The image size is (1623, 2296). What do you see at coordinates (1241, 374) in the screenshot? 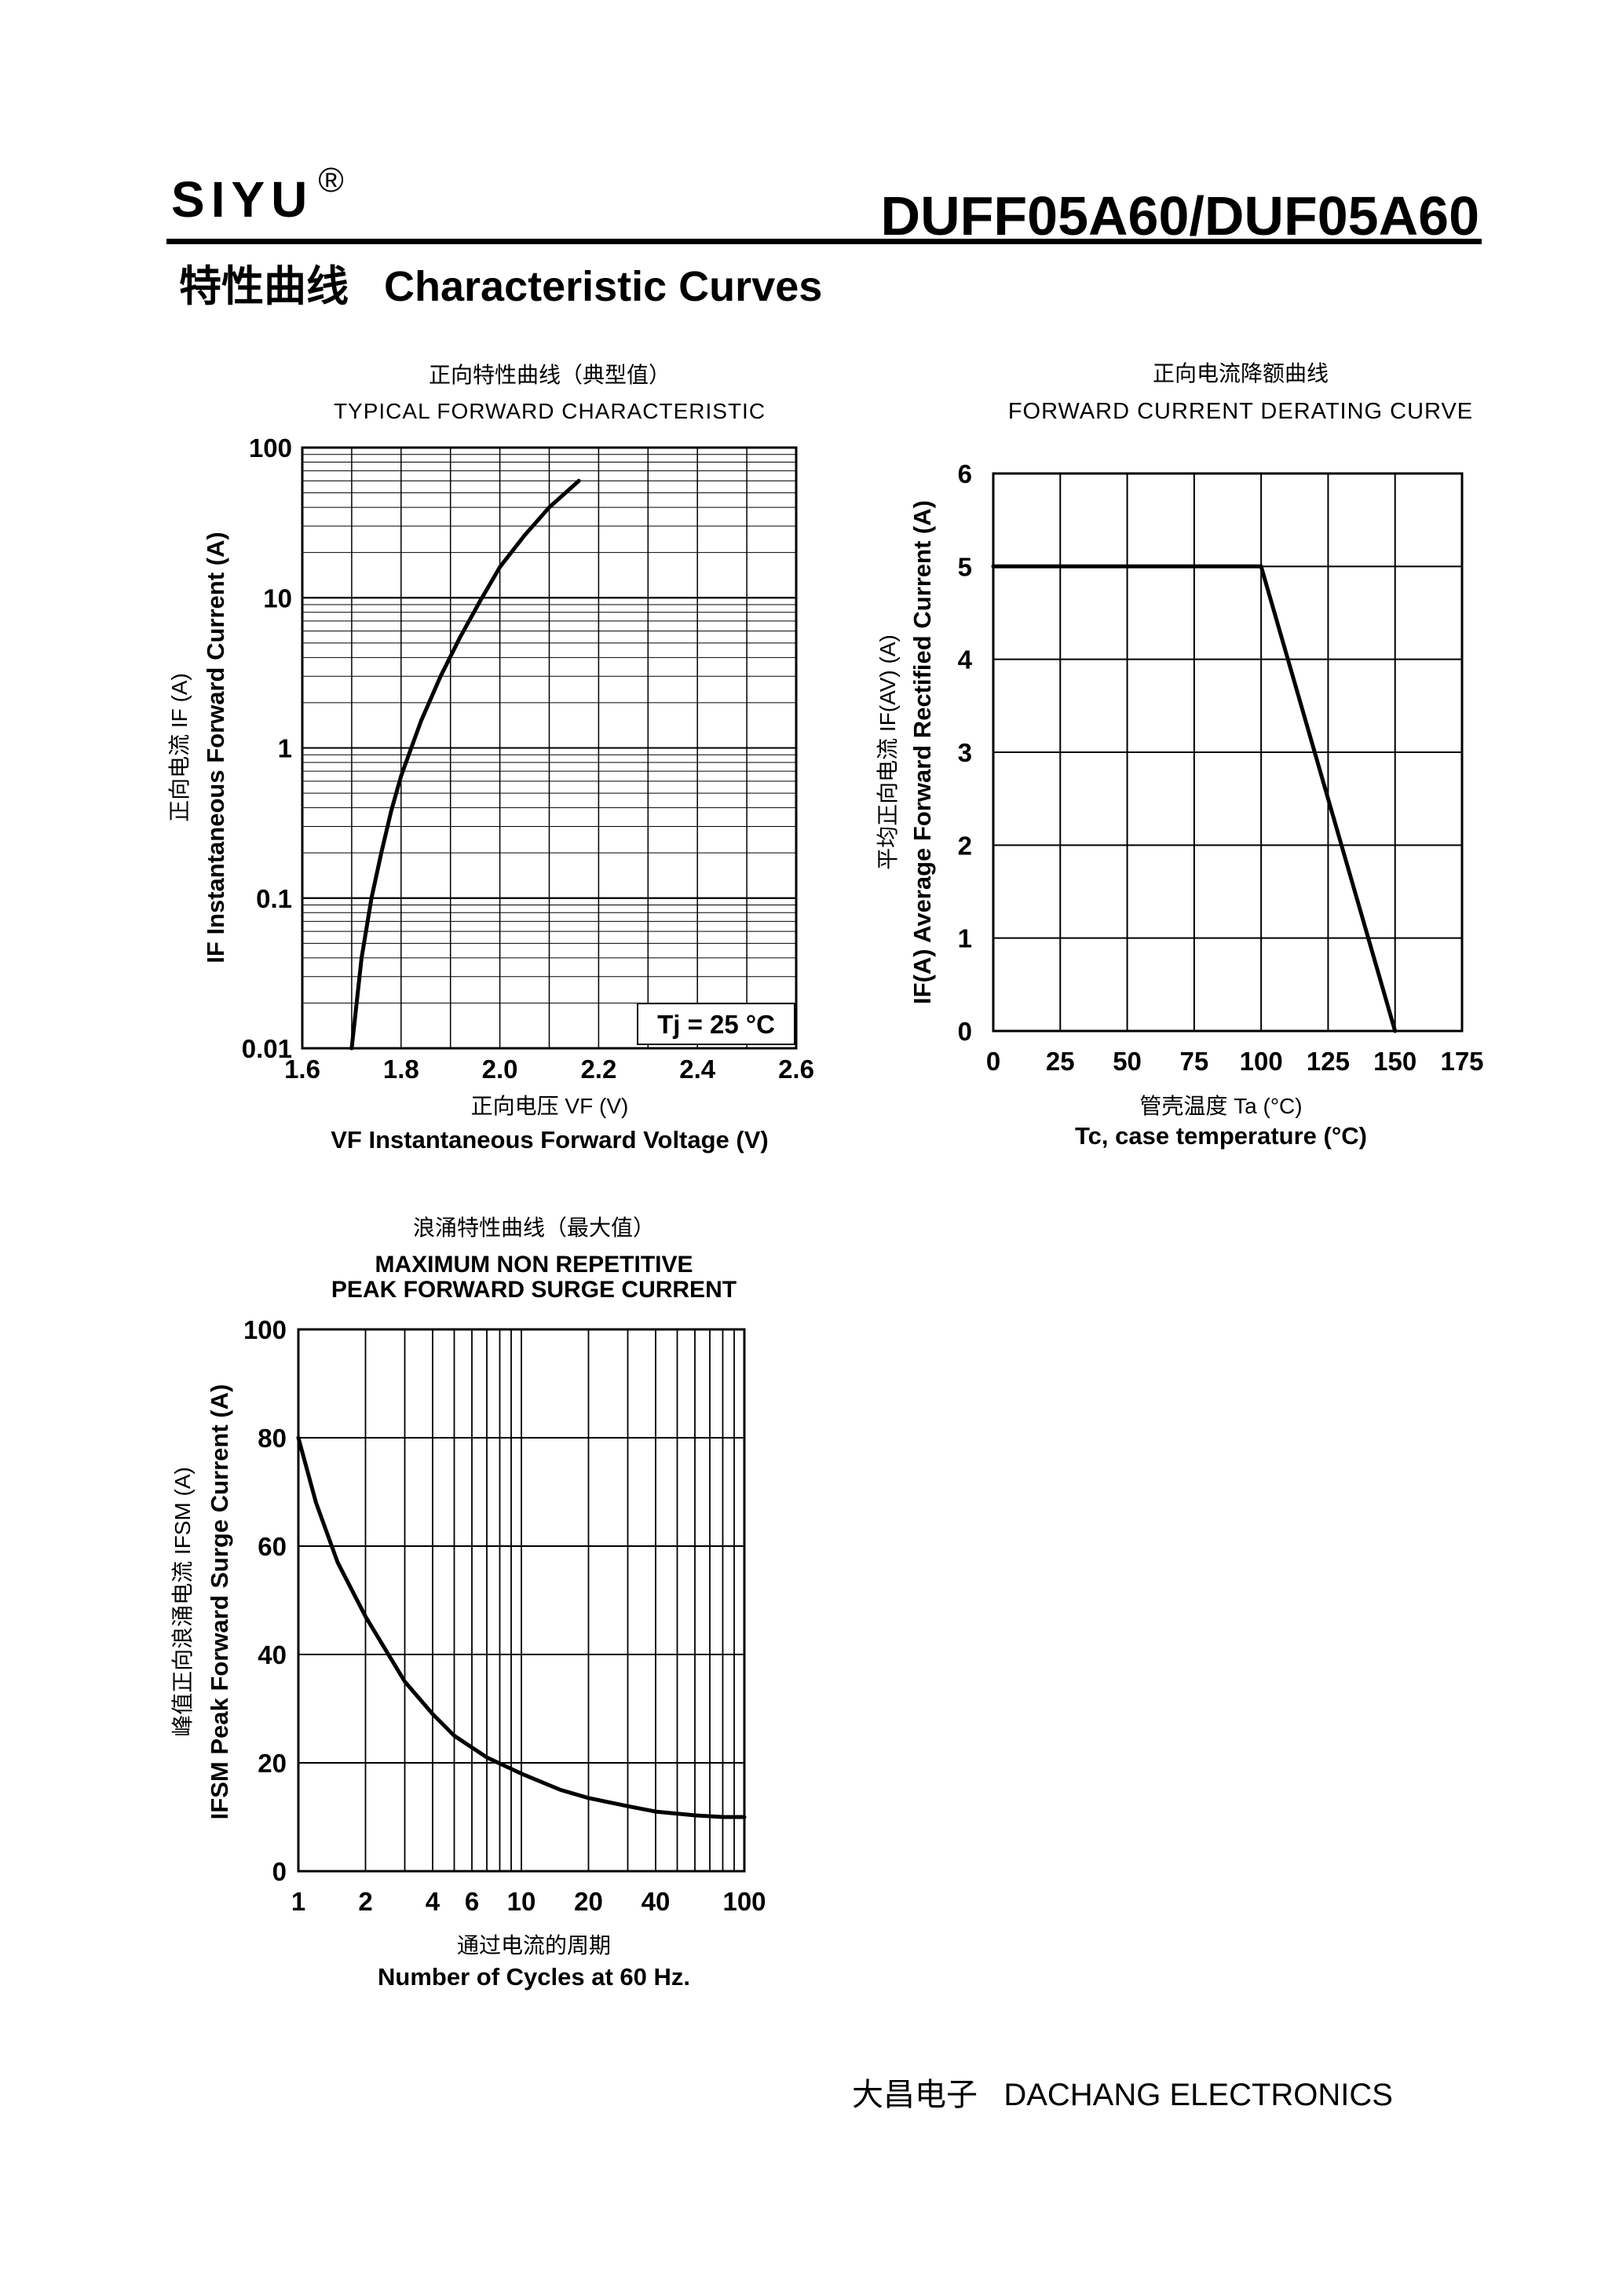
I see `chart-title-cn: 正向电流降额曲线` at bounding box center [1241, 374].